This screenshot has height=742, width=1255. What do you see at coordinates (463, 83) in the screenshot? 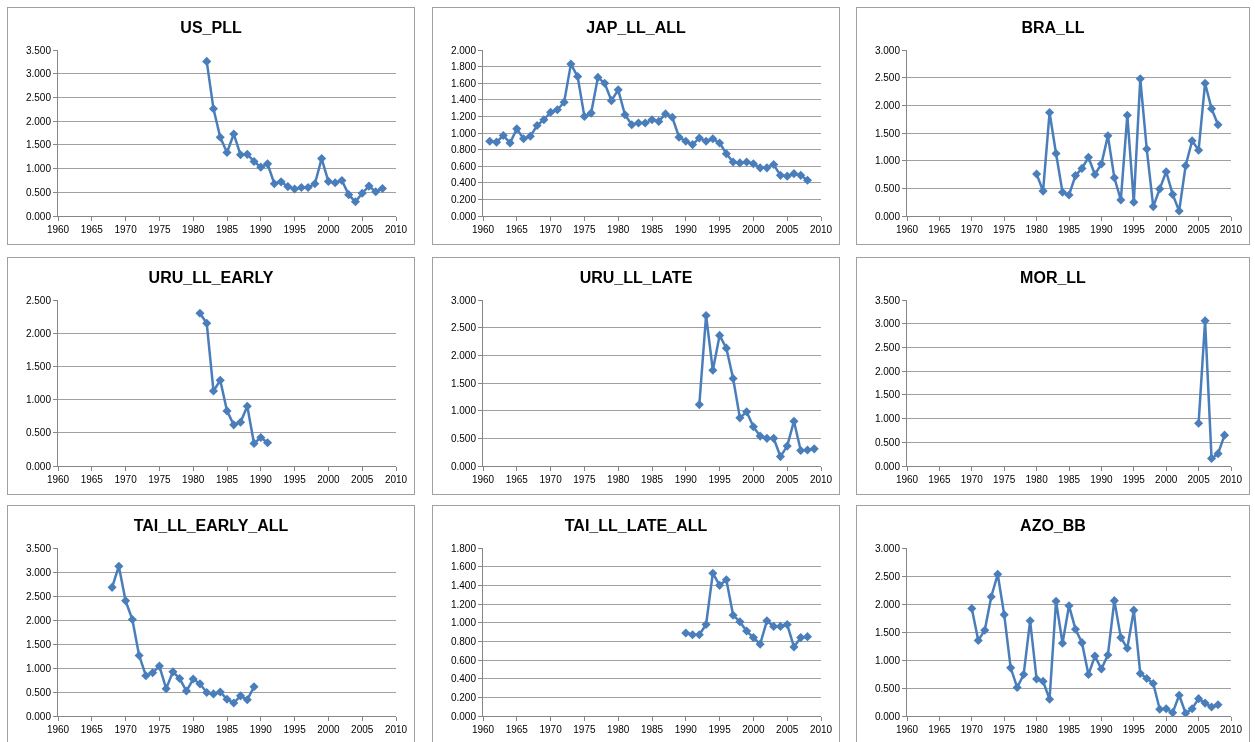
I see `y-tick-label: 1.600` at bounding box center [463, 83].